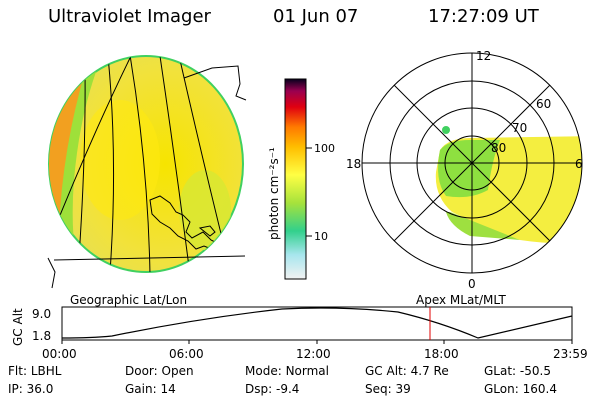  Describe the element at coordinates (407, 371) in the screenshot. I see `info-gc-alt: GC Alt: 4.7 Re` at that location.